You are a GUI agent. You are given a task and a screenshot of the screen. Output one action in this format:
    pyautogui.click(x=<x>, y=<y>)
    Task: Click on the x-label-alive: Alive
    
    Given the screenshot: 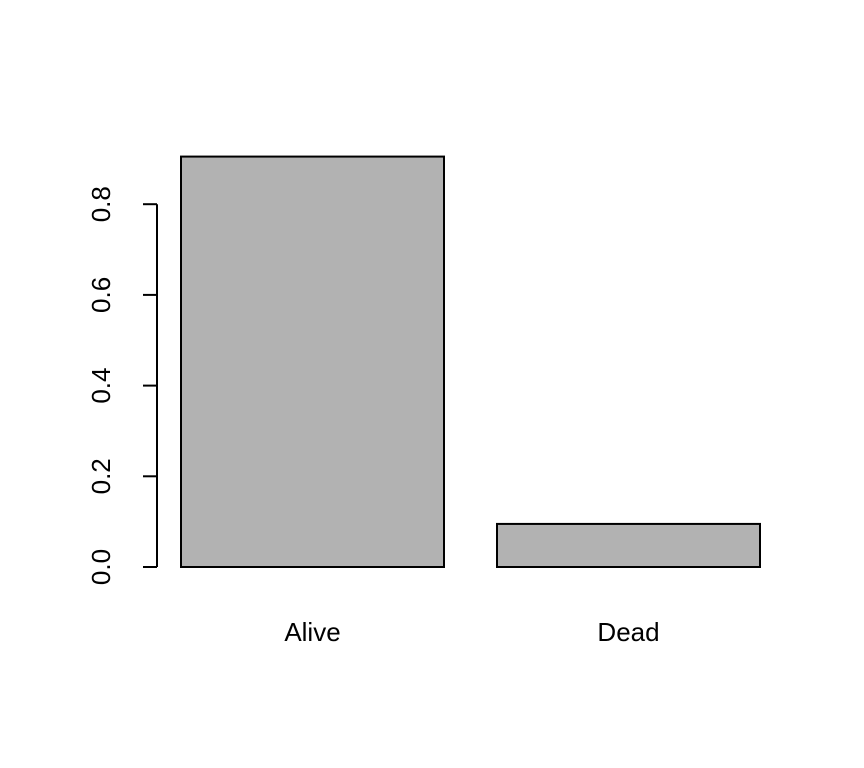 What is the action you would take?
    pyautogui.click(x=312, y=632)
    